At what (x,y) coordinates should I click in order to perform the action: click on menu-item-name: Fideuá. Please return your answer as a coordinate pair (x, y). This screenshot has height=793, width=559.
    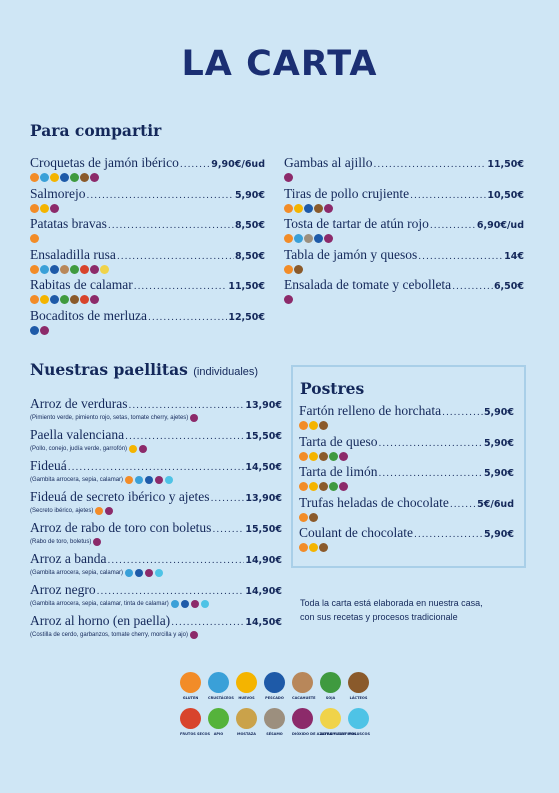
    Looking at the image, I should click on (48, 465).